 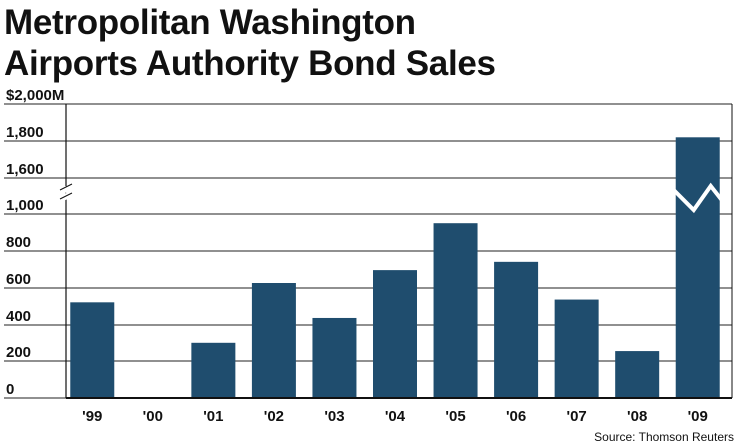 I want to click on x-tick-label: '00, so click(x=153, y=416).